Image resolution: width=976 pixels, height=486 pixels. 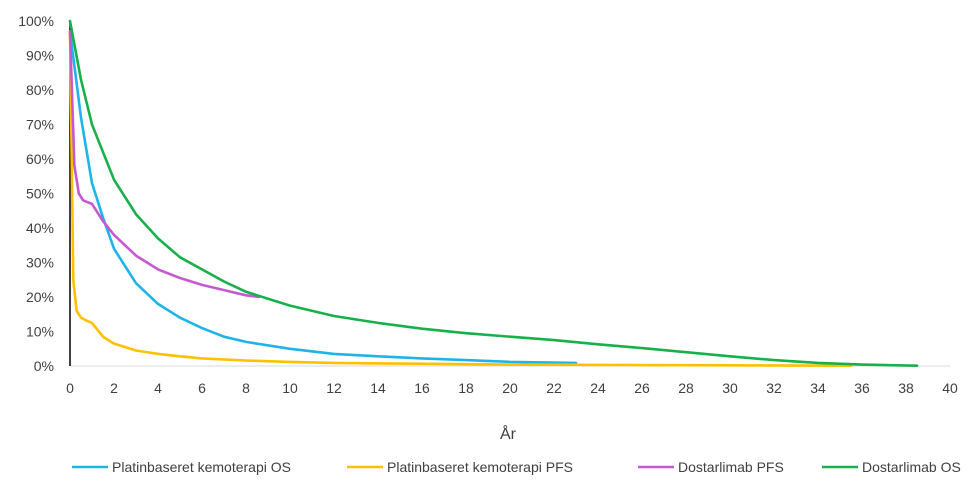 What do you see at coordinates (422, 388) in the screenshot?
I see `x-tick-label: 16` at bounding box center [422, 388].